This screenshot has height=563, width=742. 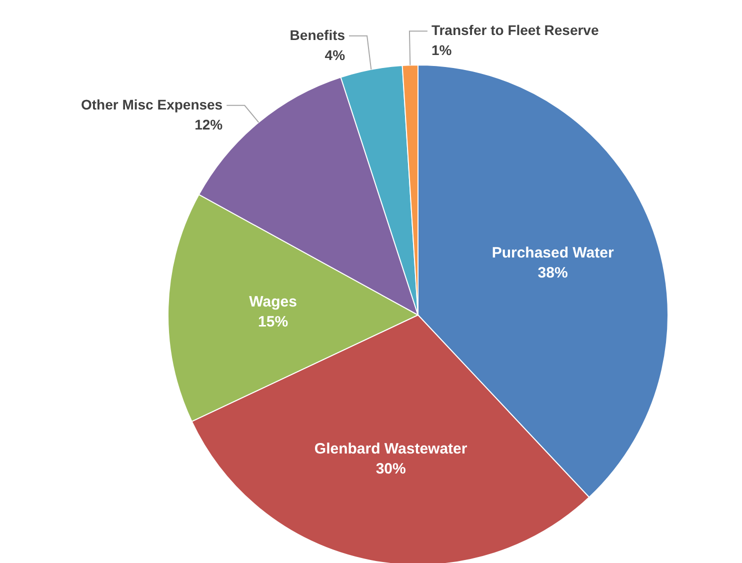 What do you see at coordinates (391, 469) in the screenshot?
I see `data-label: 30%` at bounding box center [391, 469].